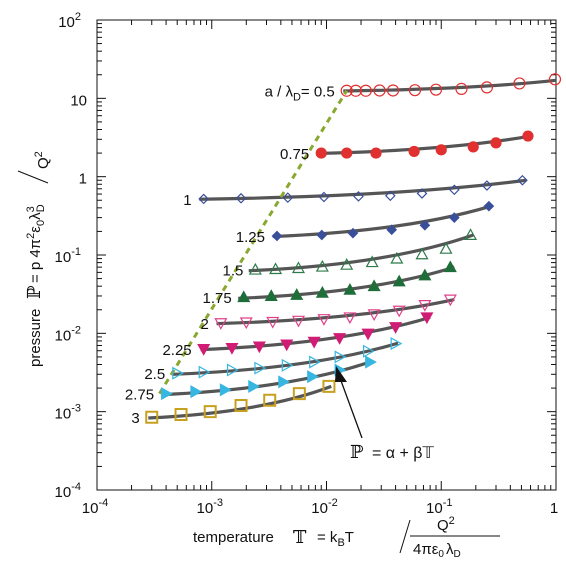 This screenshot has width=566, height=564. What do you see at coordinates (139, 395) in the screenshot?
I see `series-label: 2.75` at bounding box center [139, 395].